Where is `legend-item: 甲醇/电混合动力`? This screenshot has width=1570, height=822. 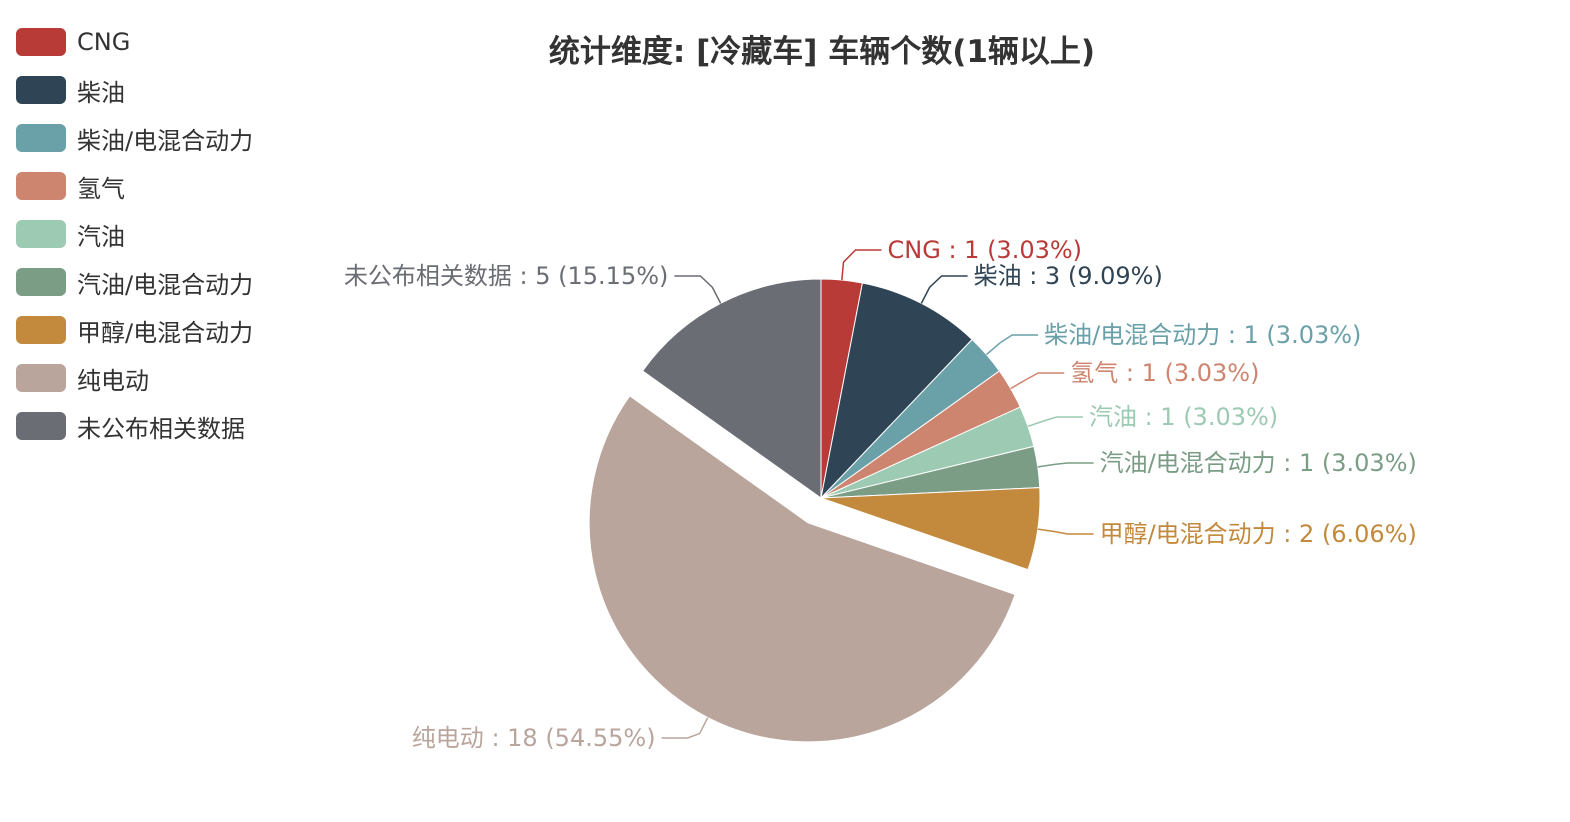
legend-item: 甲醇/电混合动力 is located at coordinates (134, 330).